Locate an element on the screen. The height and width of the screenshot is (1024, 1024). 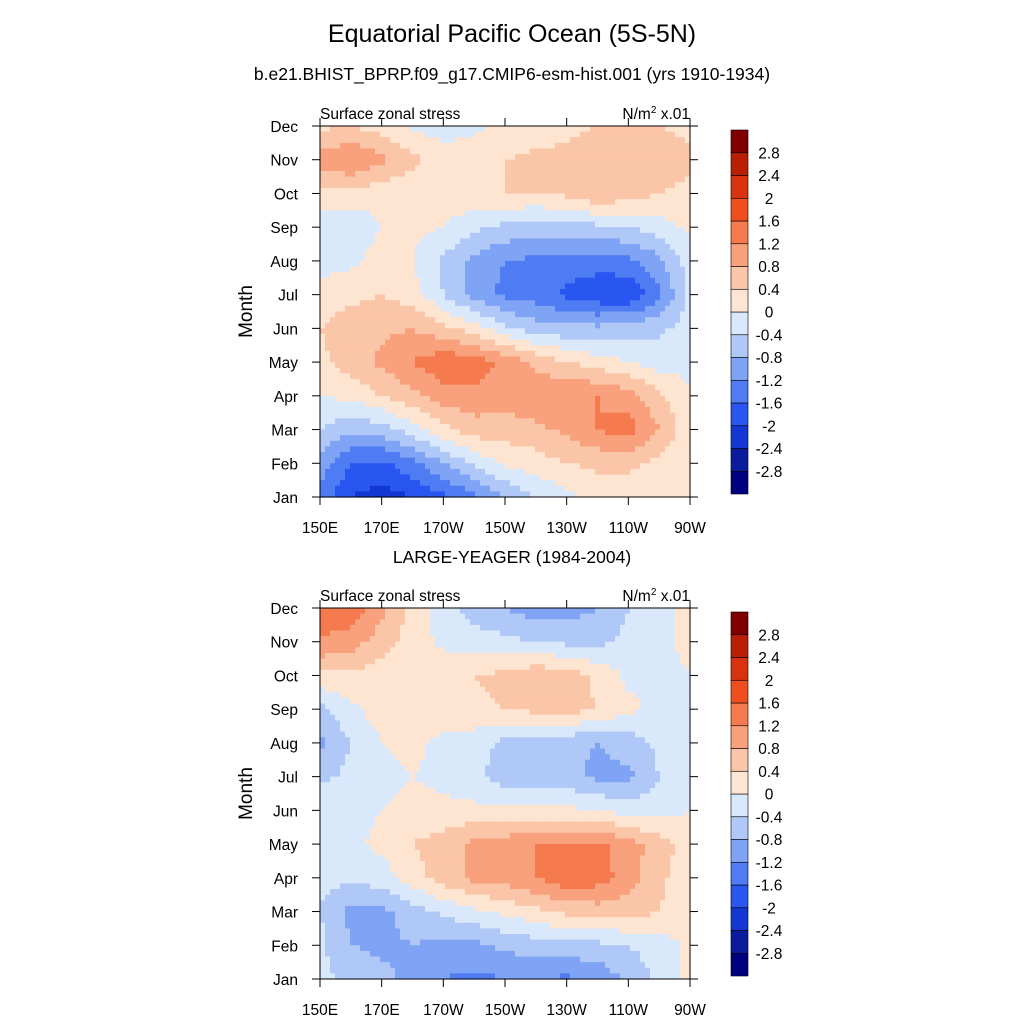
y-tick-label: May is located at coordinates (284, 363).